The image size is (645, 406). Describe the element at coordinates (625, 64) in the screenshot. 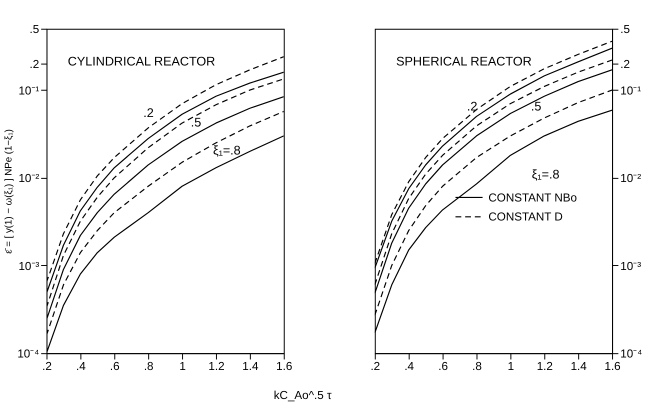

I see `y2-tick-label: .2` at that location.